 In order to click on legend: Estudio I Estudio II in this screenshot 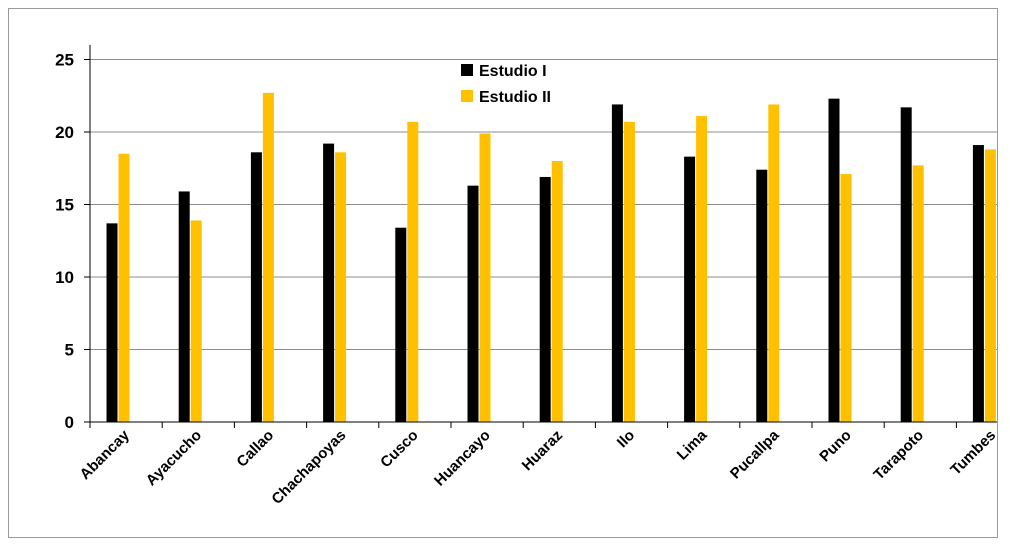, I will do `click(506, 84)`.